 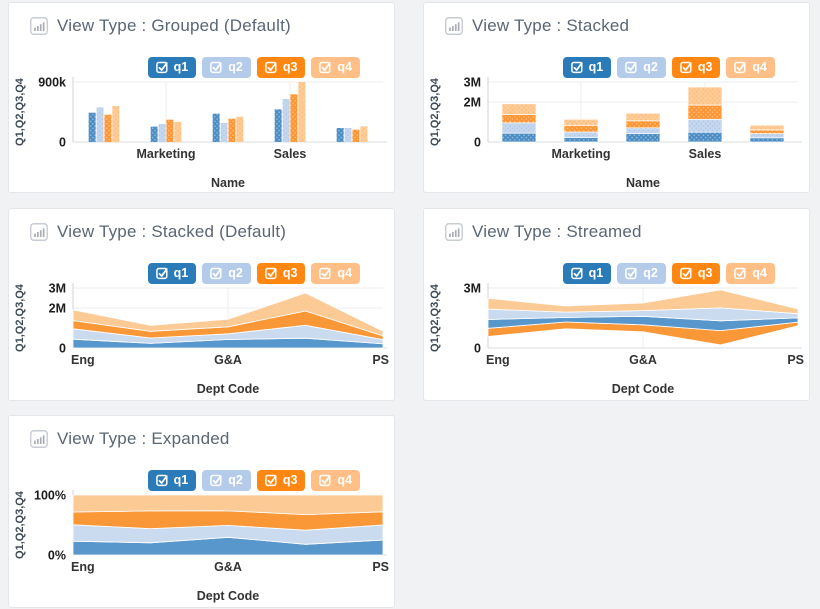 What do you see at coordinates (143, 438) in the screenshot?
I see `card-title: View Type : Expanded` at bounding box center [143, 438].